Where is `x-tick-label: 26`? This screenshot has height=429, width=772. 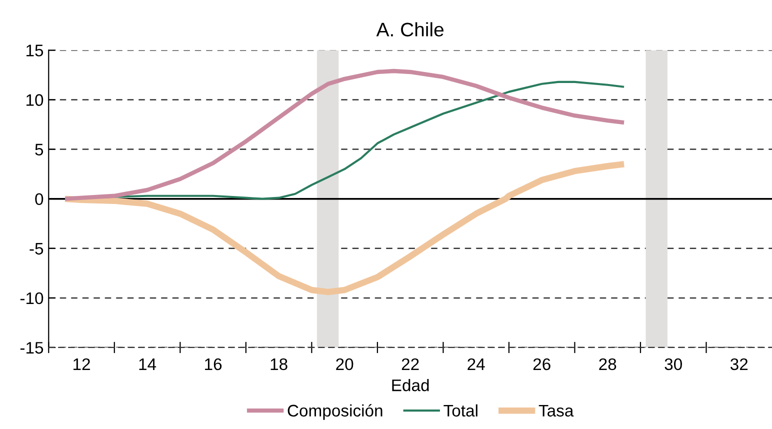 x-tick-label: 26 is located at coordinates (541, 364).